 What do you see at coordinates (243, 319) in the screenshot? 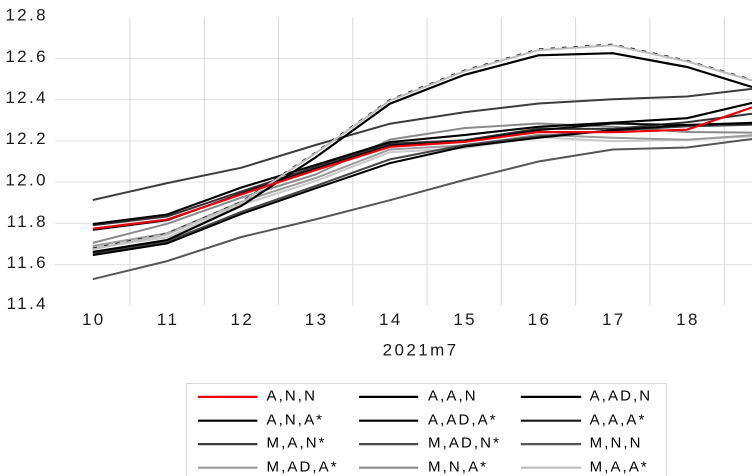
I see `svg-text: 12` at bounding box center [243, 319].